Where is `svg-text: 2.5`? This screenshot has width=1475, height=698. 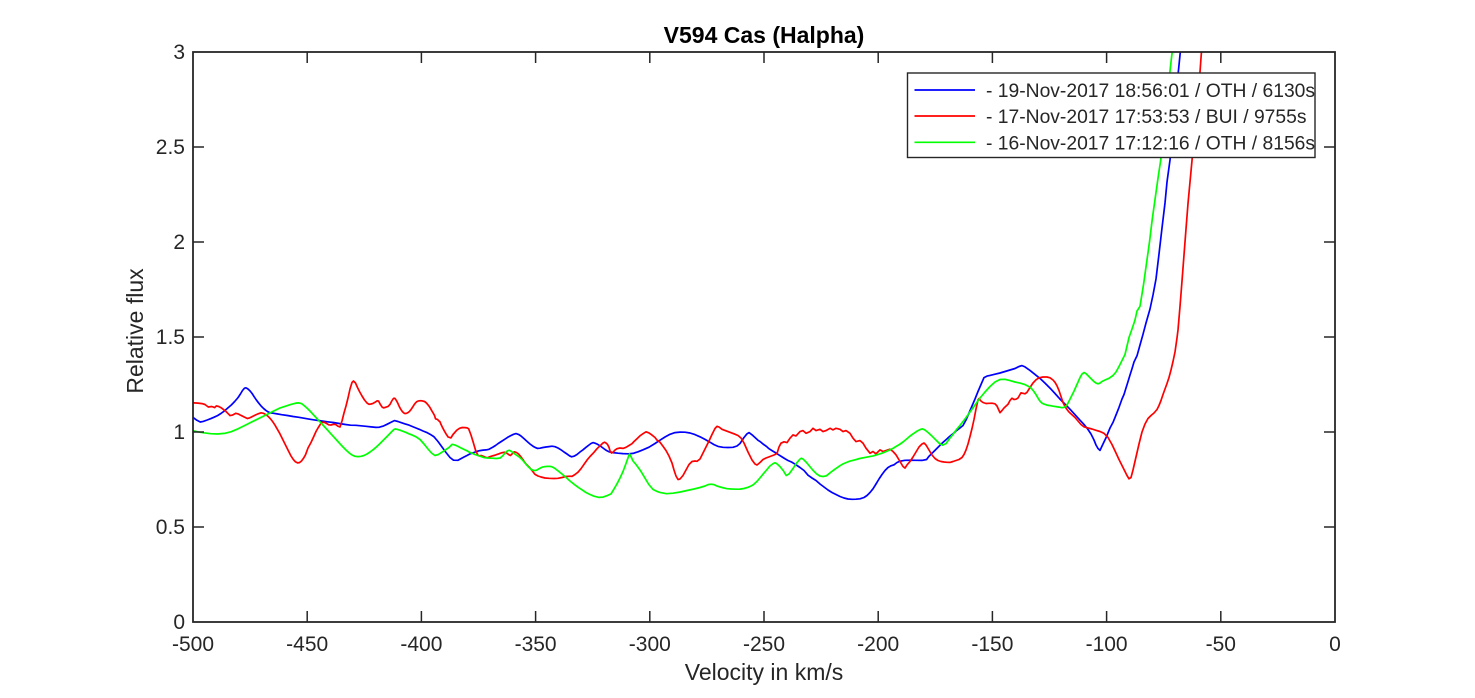
svg-text: 2.5 is located at coordinates (170, 147).